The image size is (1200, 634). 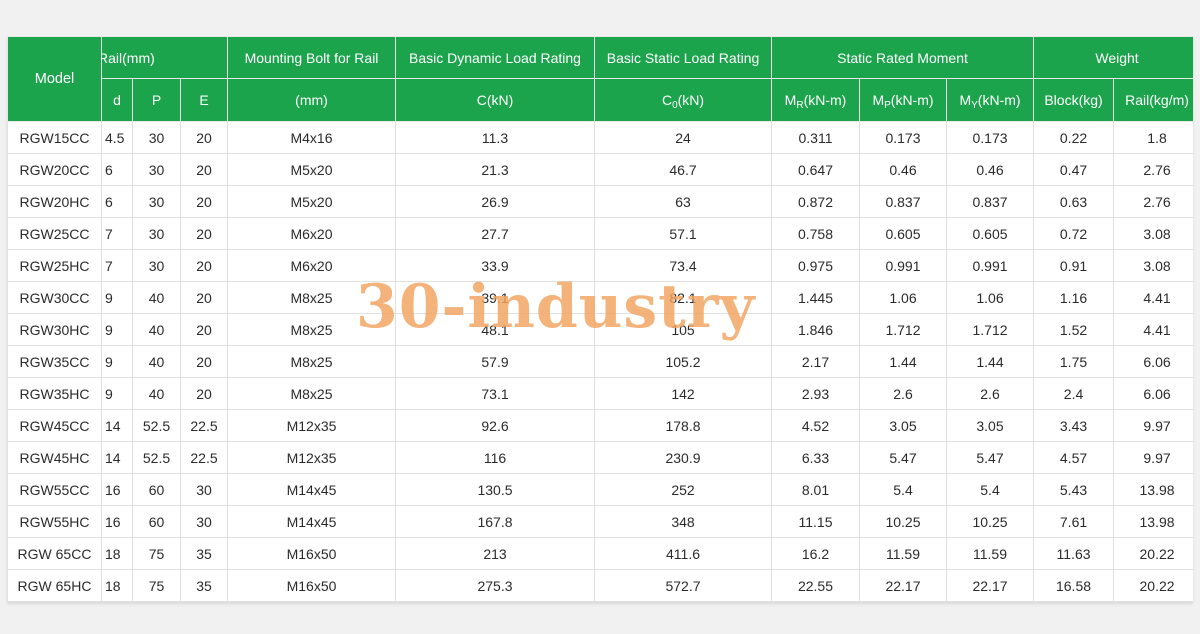 What do you see at coordinates (965, 100) in the screenshot?
I see `my-symbol: M` at bounding box center [965, 100].